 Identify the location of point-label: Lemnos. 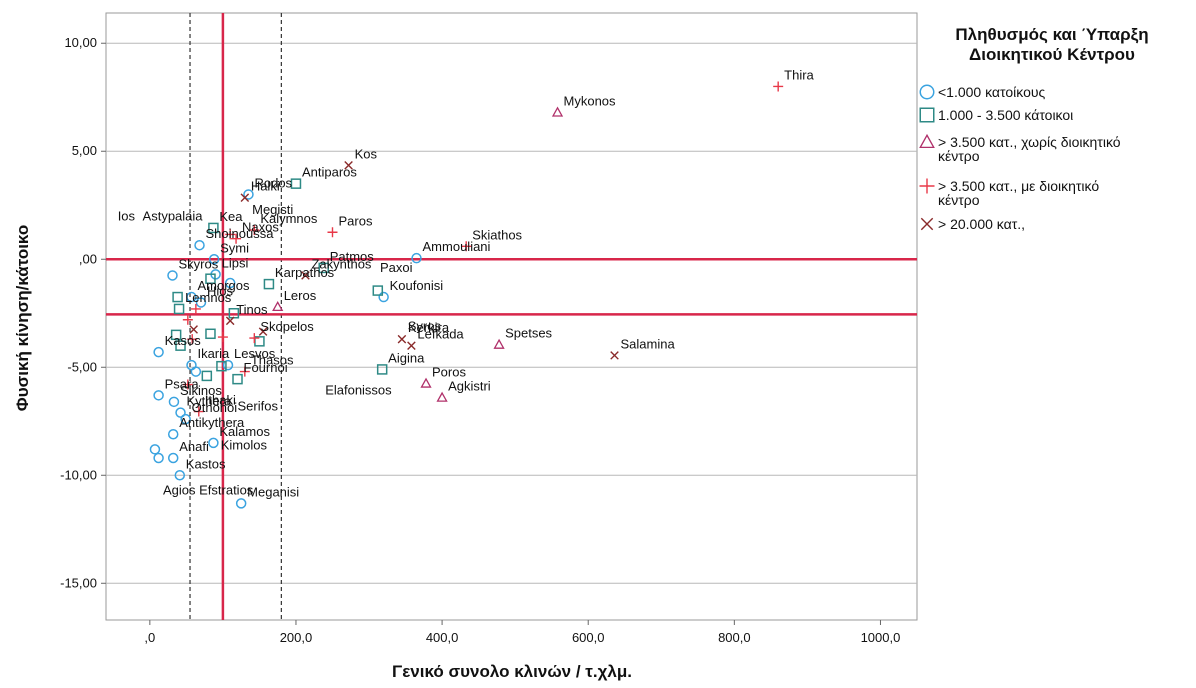
(208, 297).